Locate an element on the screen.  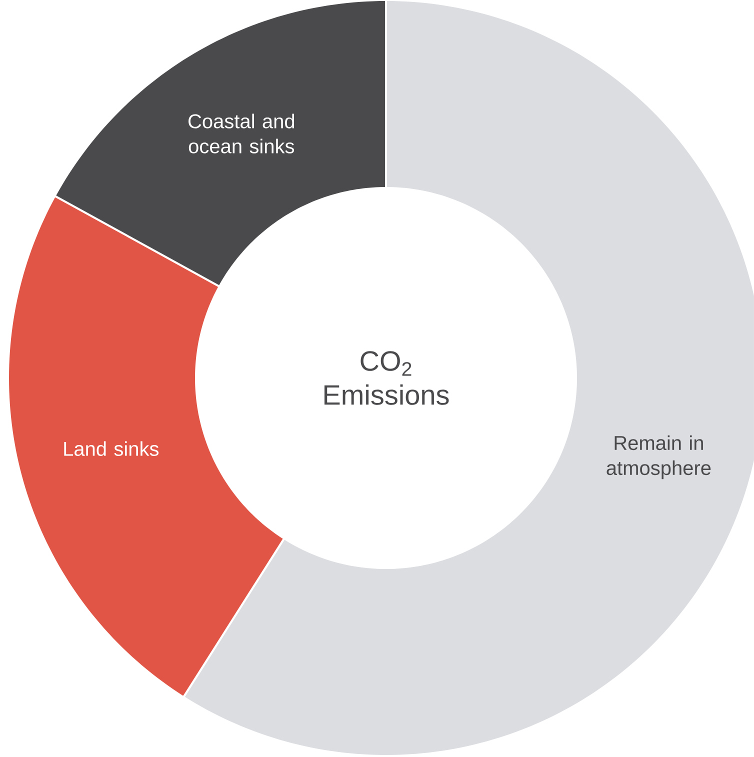
slice-label: Remain in atmosphere is located at coordinates (658, 457).